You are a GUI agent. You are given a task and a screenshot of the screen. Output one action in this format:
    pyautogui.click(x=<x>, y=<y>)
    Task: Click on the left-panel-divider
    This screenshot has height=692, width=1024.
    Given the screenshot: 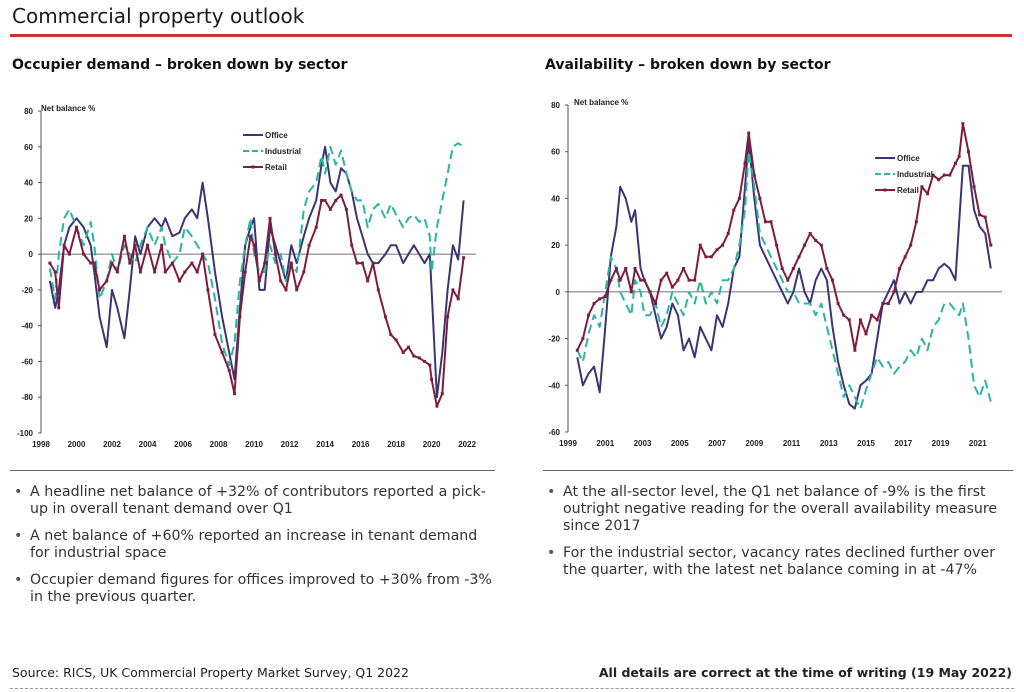 What is the action you would take?
    pyautogui.click(x=252, y=470)
    